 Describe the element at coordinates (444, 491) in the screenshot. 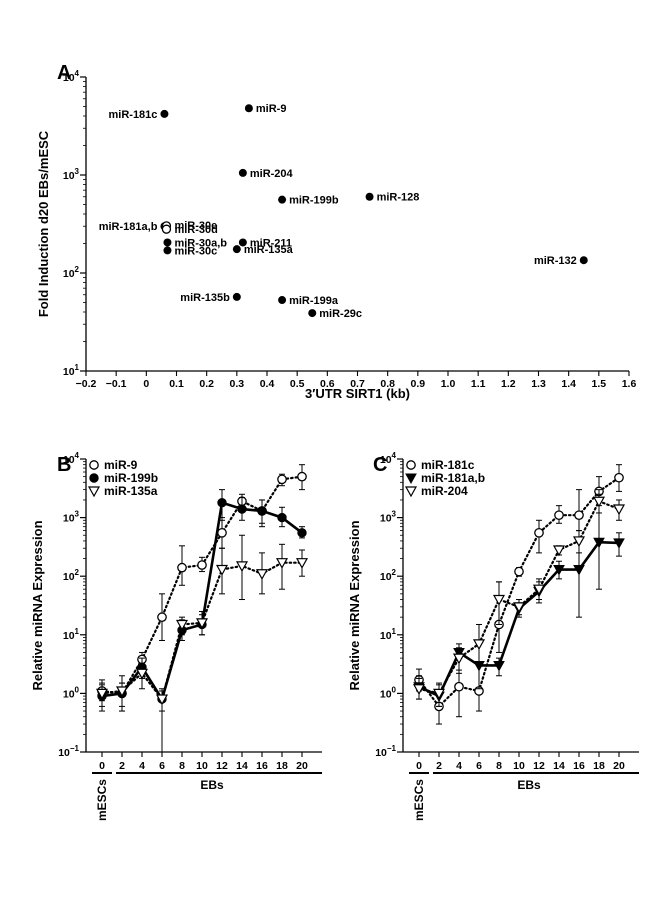

I see `legend-label: miR-204` at that location.